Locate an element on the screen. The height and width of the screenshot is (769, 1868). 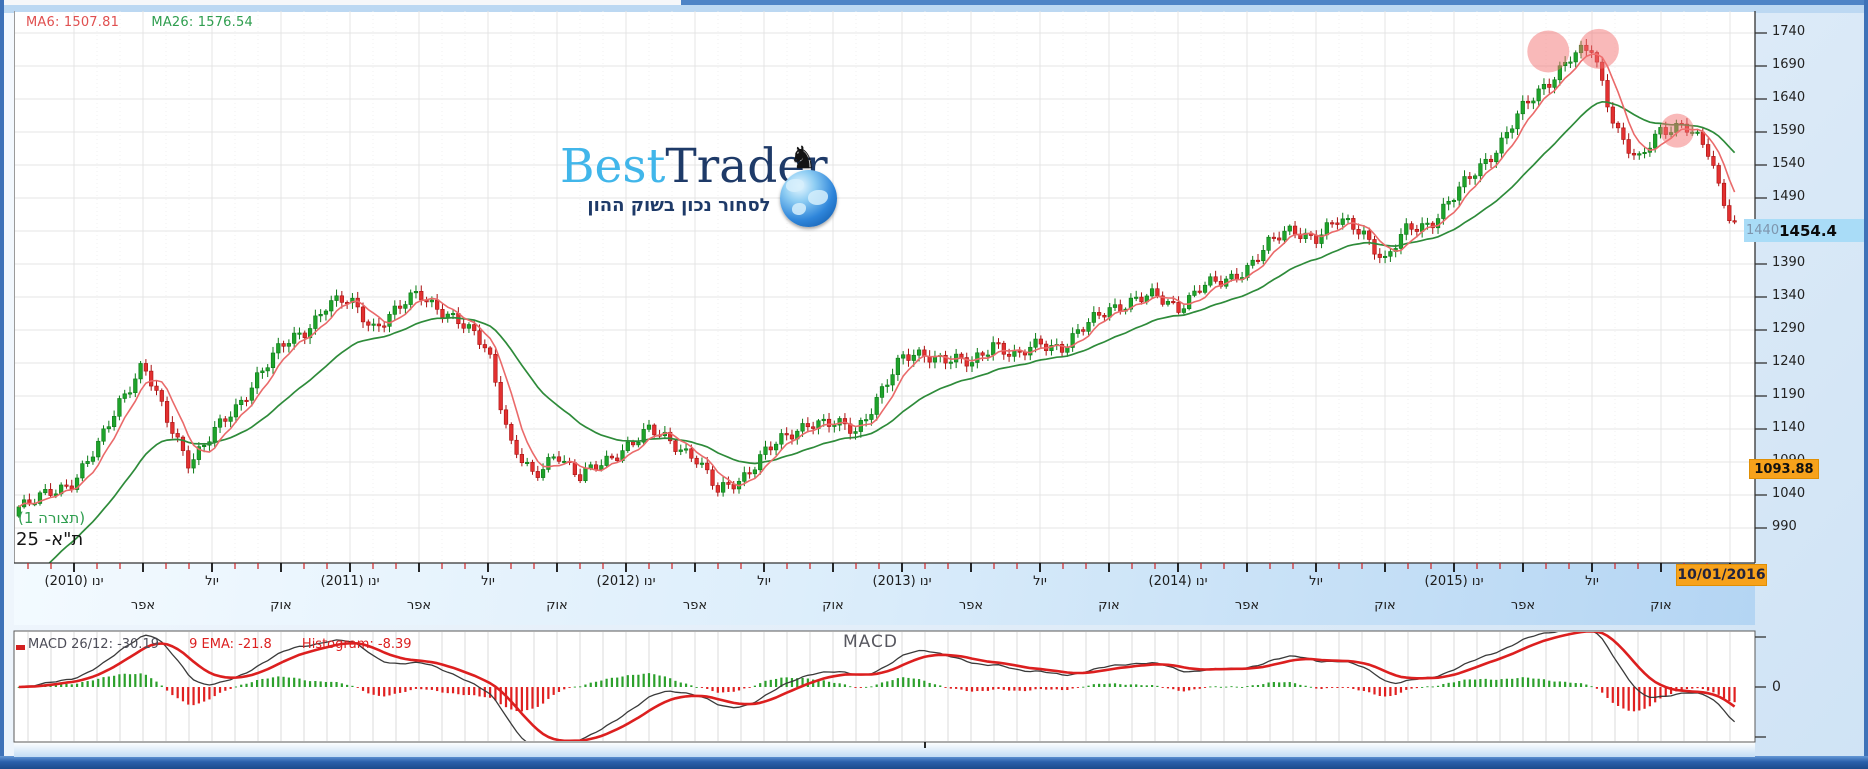
price-tick-label: 1140 is located at coordinates (1789, 427).